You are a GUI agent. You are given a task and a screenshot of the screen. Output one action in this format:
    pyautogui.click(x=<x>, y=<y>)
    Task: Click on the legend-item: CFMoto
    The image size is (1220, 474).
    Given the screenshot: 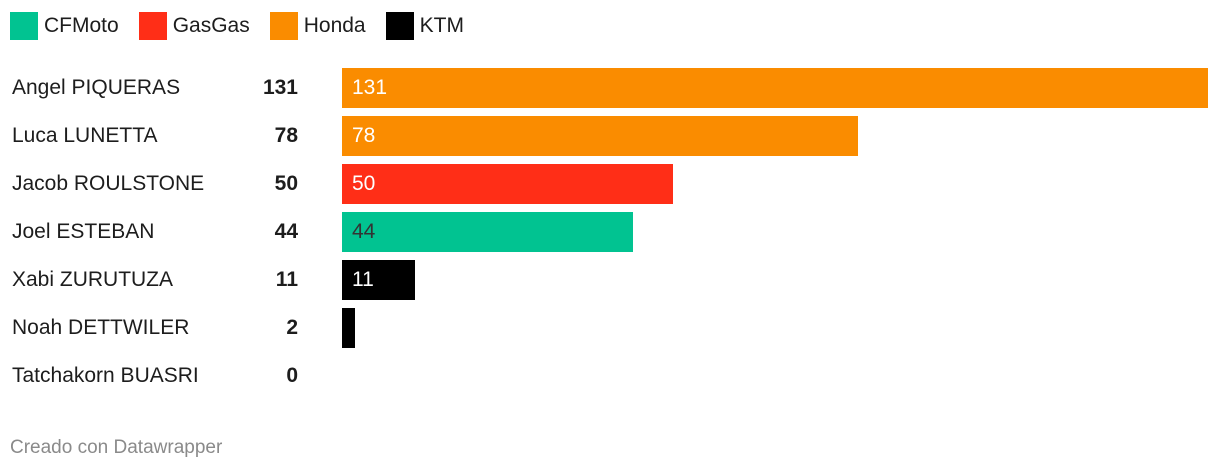 What is the action you would take?
    pyautogui.click(x=64, y=26)
    